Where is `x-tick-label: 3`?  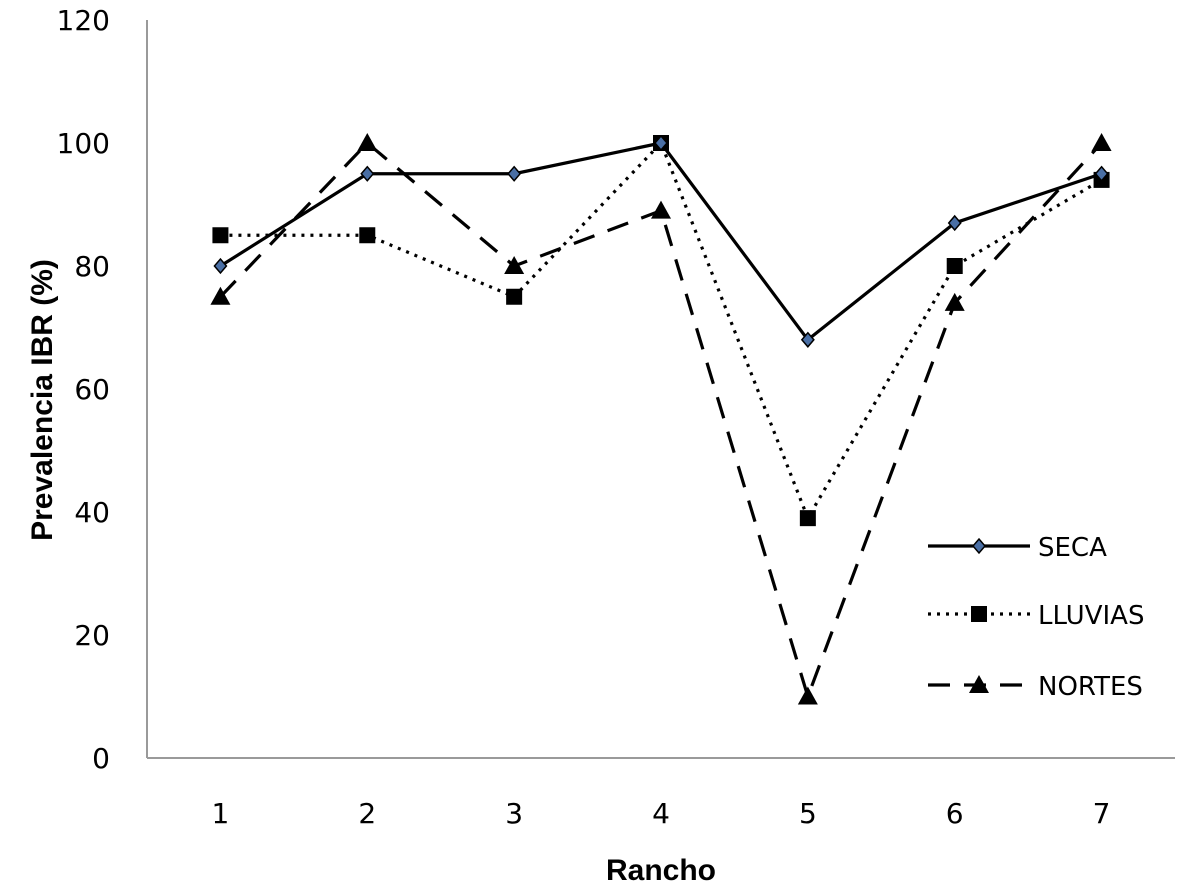 x-tick-label: 3 is located at coordinates (514, 813).